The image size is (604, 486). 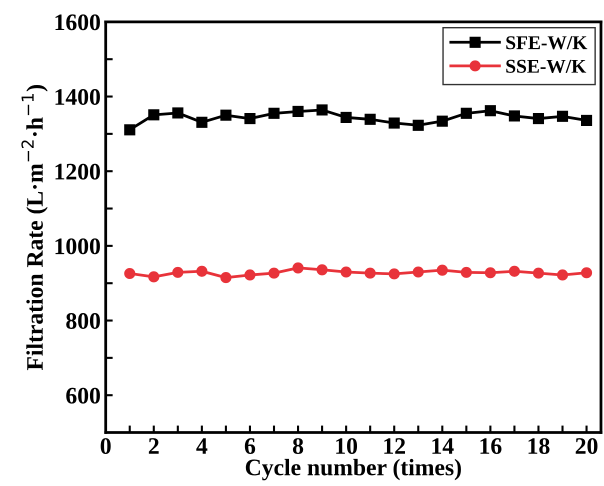 What do you see at coordinates (202, 446) in the screenshot?
I see `x-tick-label: 4` at bounding box center [202, 446].